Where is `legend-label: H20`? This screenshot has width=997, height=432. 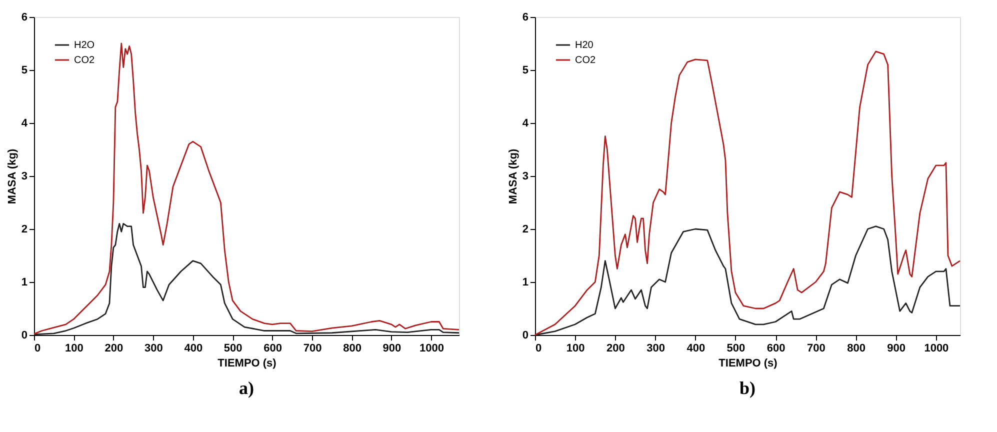
legend-label: H20 is located at coordinates (584, 45).